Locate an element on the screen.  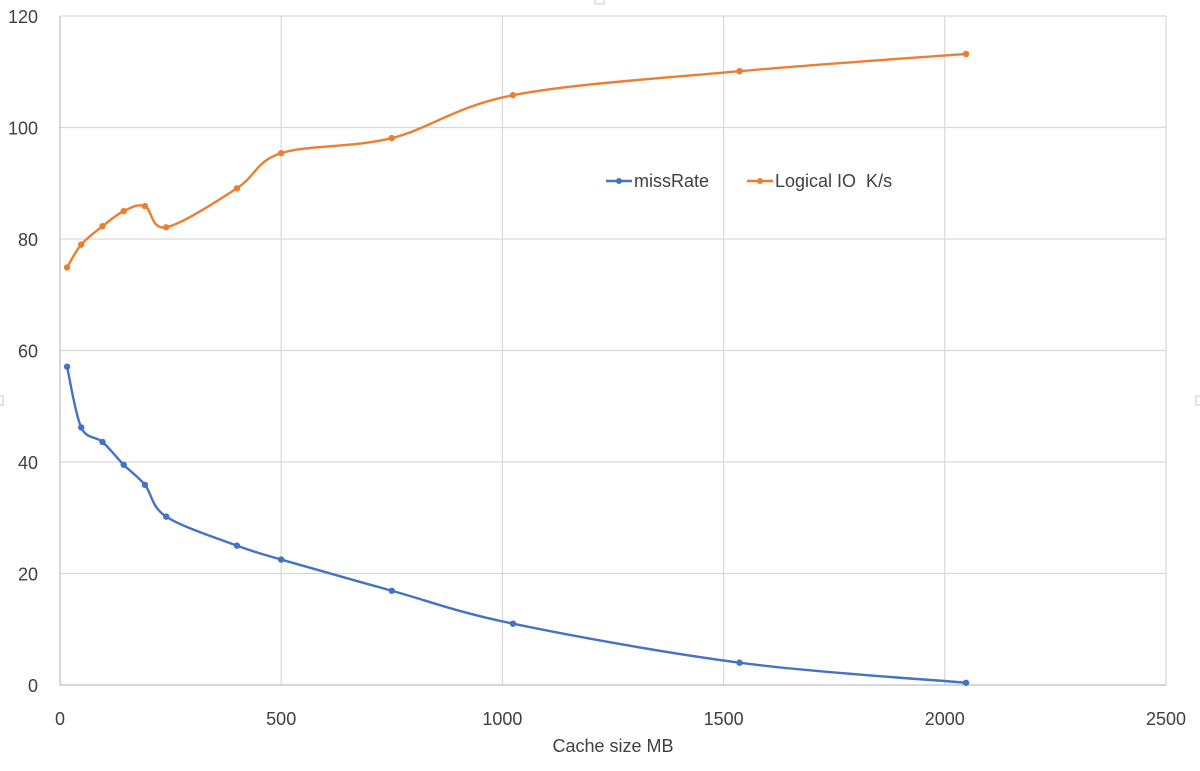
x-tick-label: 2000 is located at coordinates (945, 719).